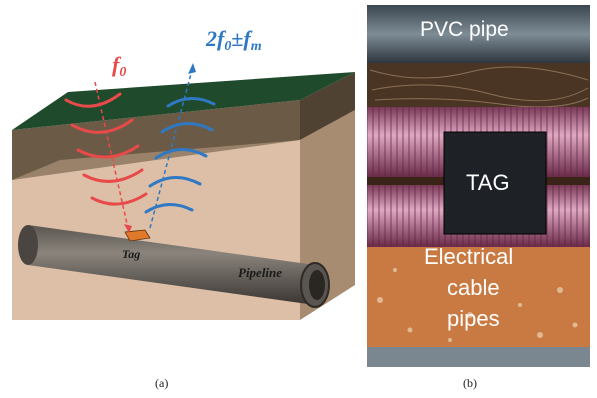 Image resolution: width=597 pixels, height=398 pixels. I want to click on label-tag-box: TAG, so click(488, 182).